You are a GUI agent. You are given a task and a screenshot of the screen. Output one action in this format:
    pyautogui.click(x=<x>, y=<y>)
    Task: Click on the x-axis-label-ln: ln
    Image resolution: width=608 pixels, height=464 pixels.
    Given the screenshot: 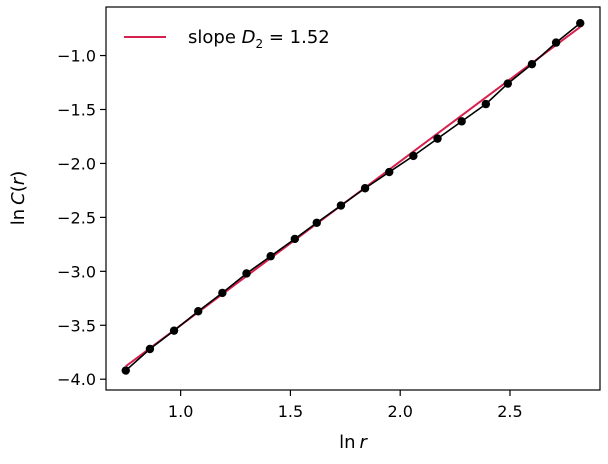 What is the action you would take?
    pyautogui.click(x=347, y=442)
    